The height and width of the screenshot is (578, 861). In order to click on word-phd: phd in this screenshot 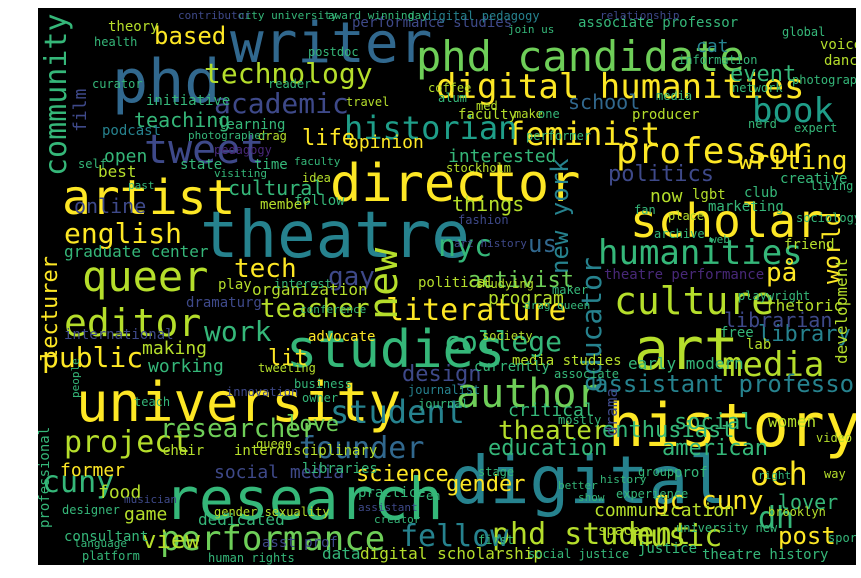, I will do `click(166, 82)`.